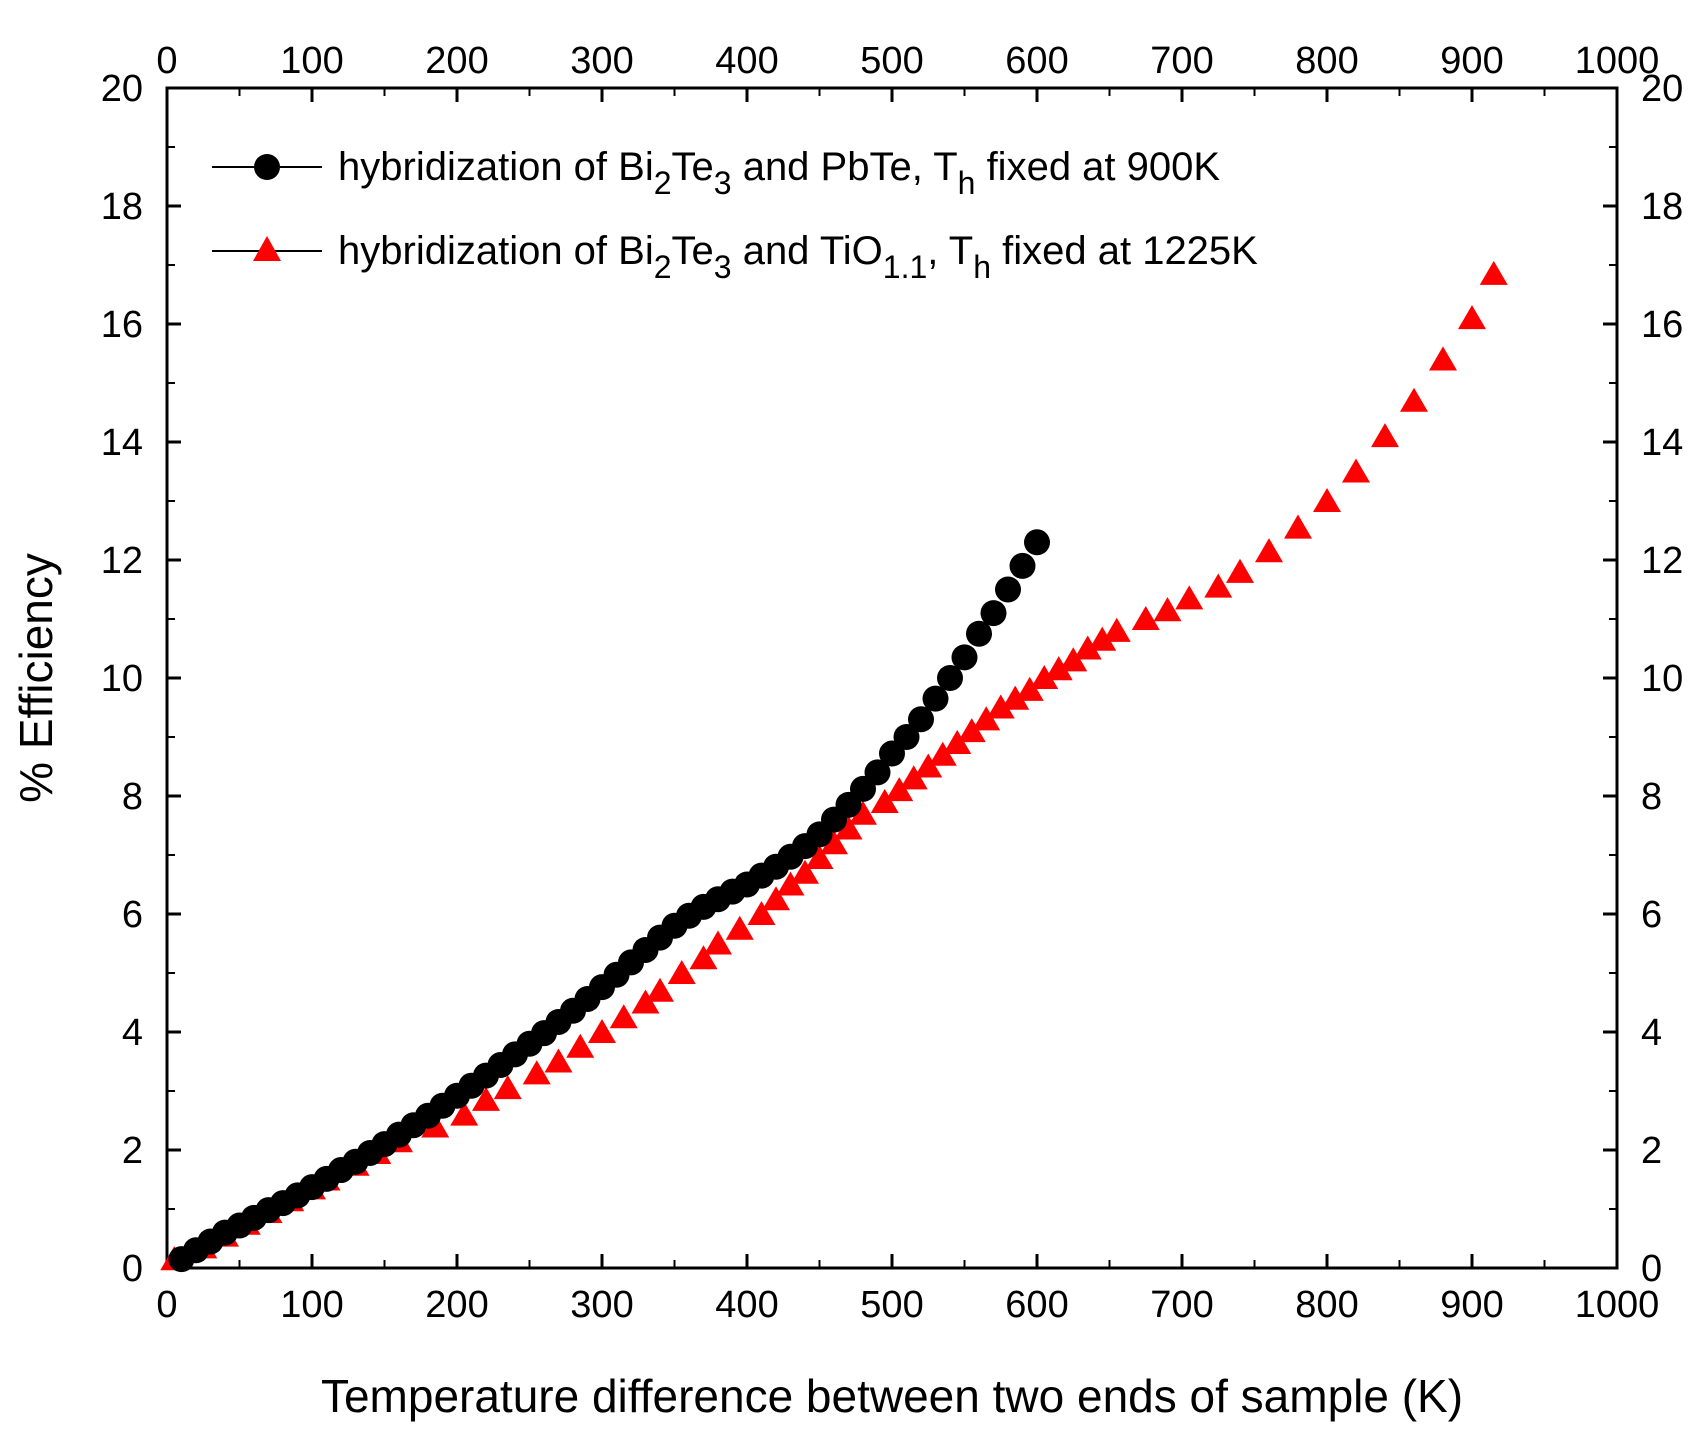 The image size is (1695, 1433). I want to click on y-tick-label-right: 18, so click(1662, 207).